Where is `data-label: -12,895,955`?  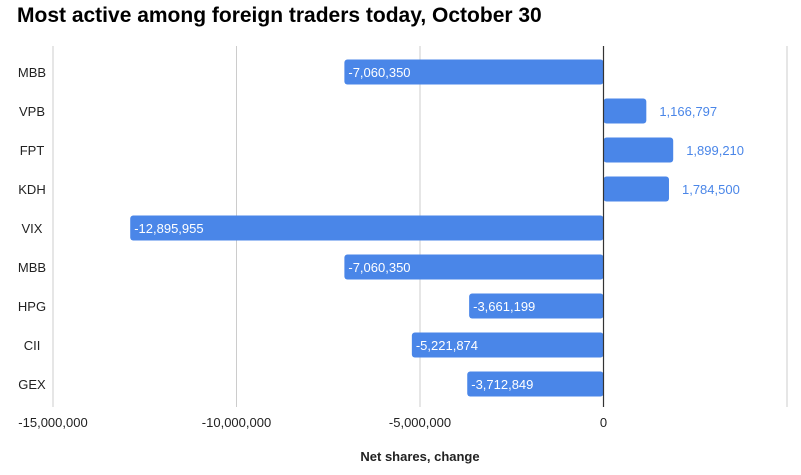 data-label: -12,895,955 is located at coordinates (168, 228).